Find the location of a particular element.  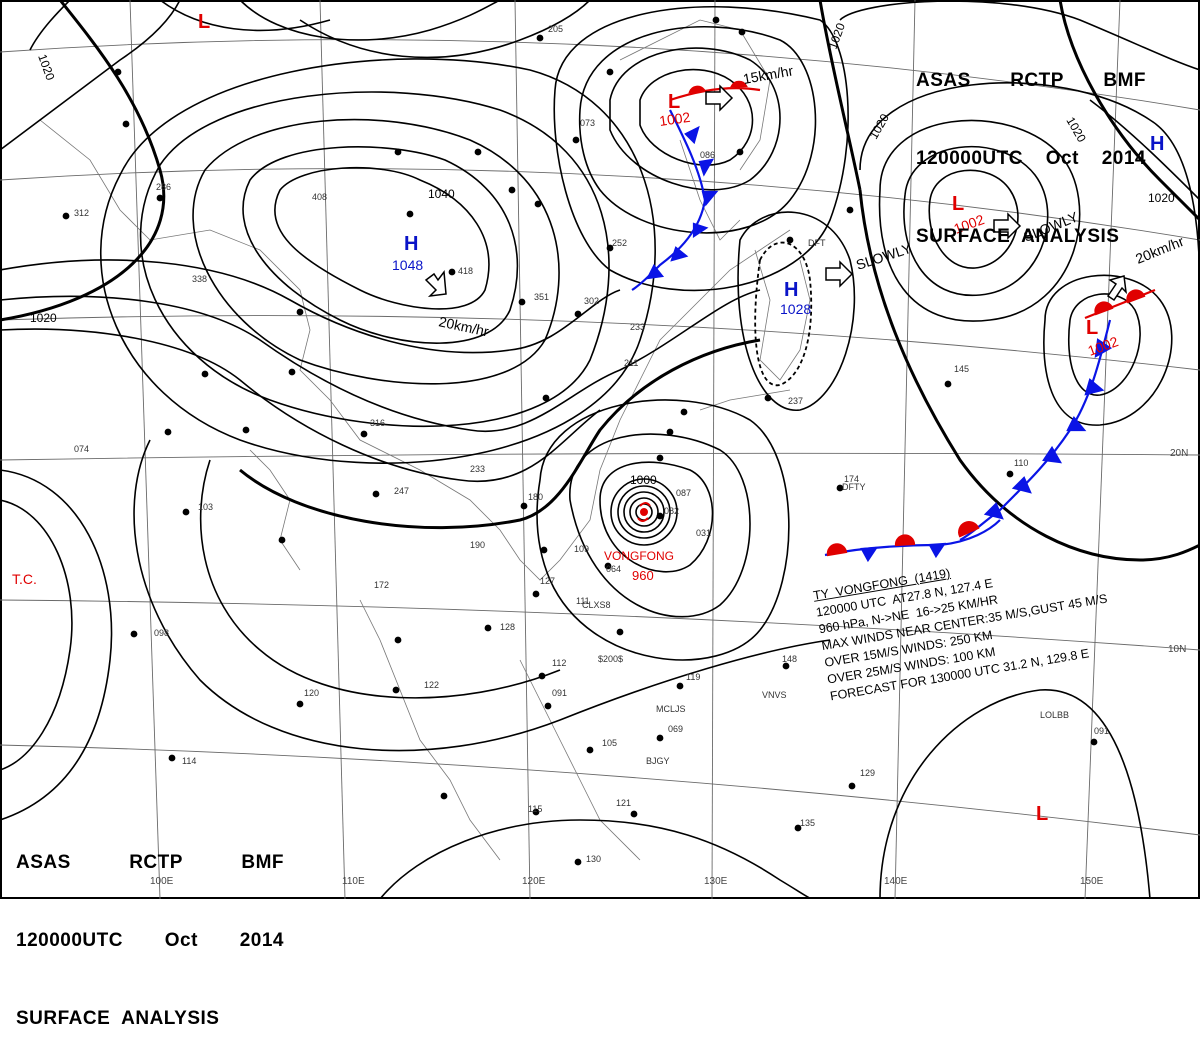

warm-front-north is located at coordinates (715, 91).